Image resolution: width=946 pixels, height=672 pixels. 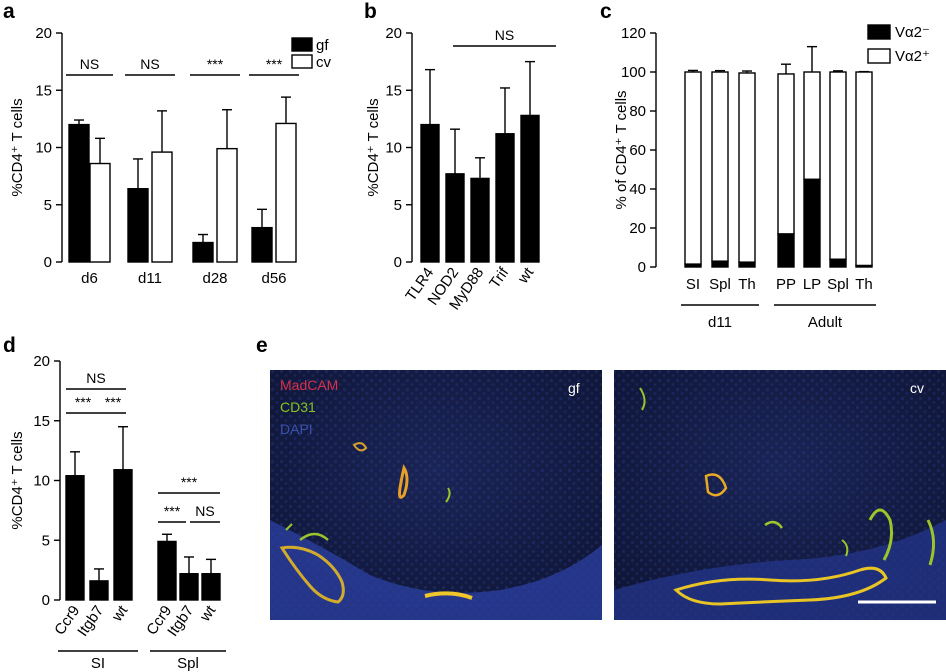 I want to click on legend-swatch-Vα2⁻, so click(x=879, y=32).